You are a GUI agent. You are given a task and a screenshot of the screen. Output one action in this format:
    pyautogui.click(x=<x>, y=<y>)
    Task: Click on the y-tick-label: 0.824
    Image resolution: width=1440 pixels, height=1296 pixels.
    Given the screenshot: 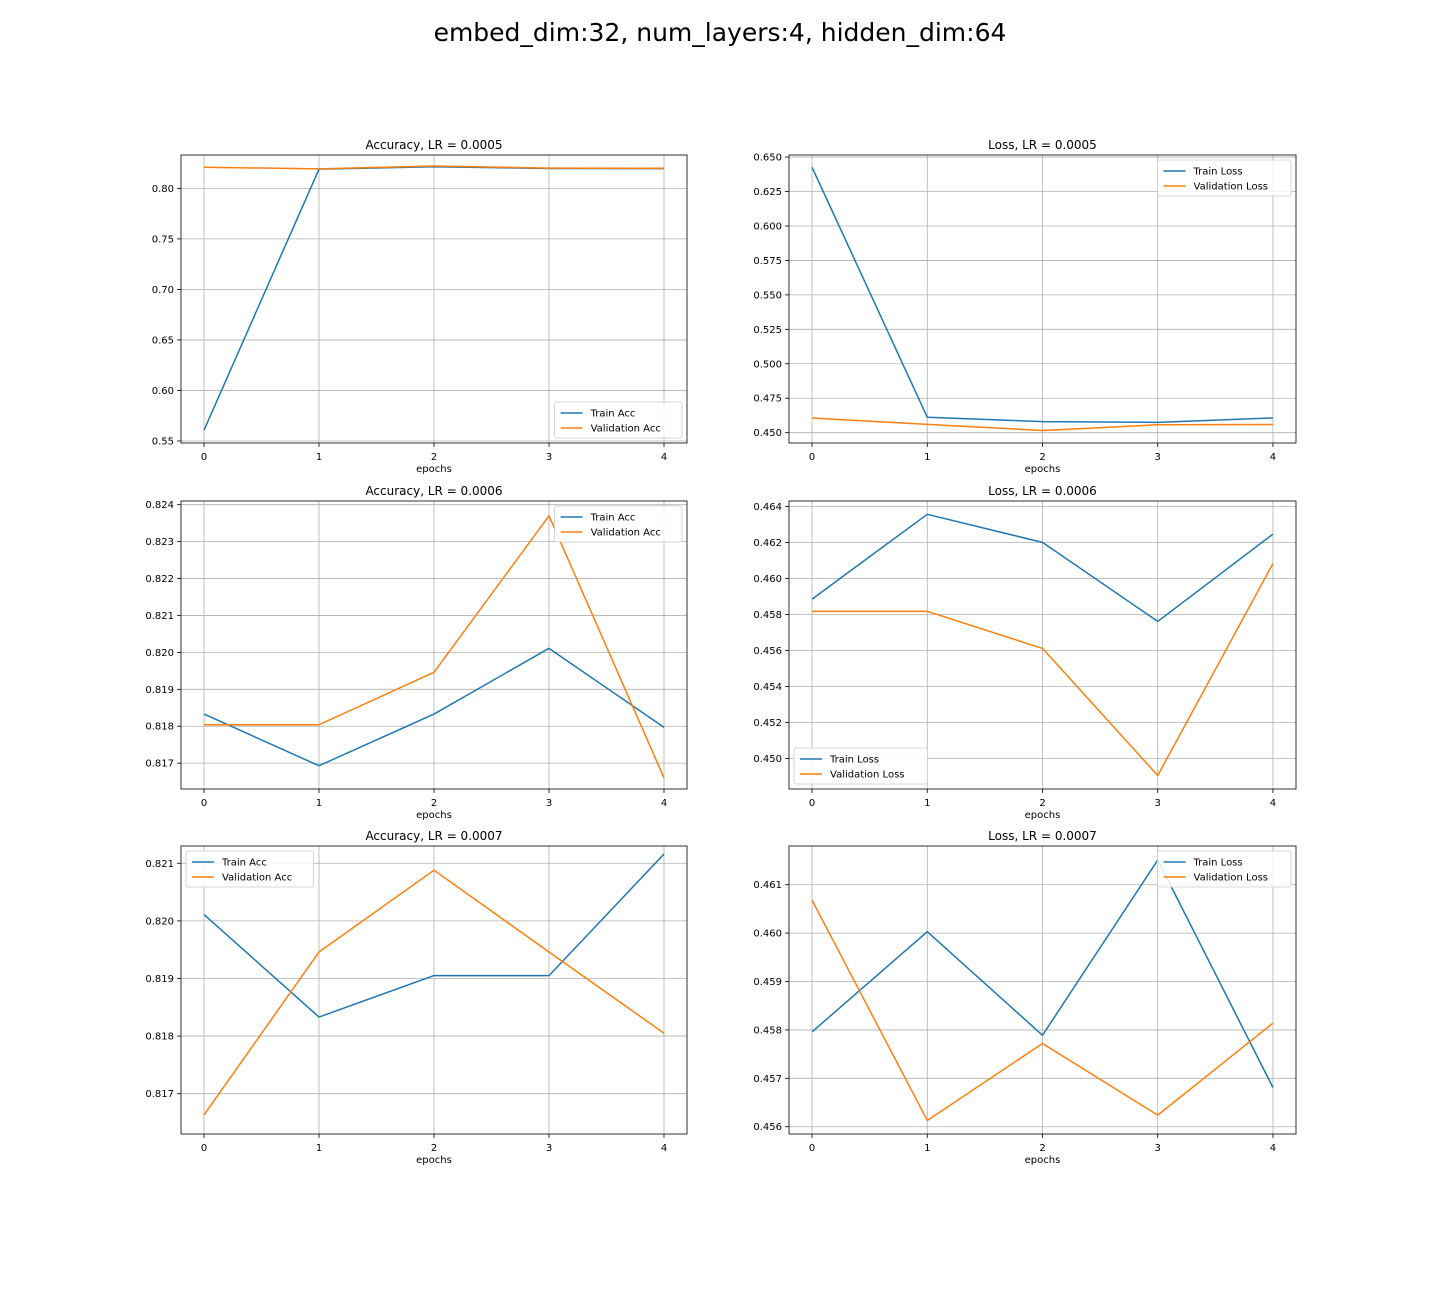 What is the action you would take?
    pyautogui.click(x=159, y=505)
    